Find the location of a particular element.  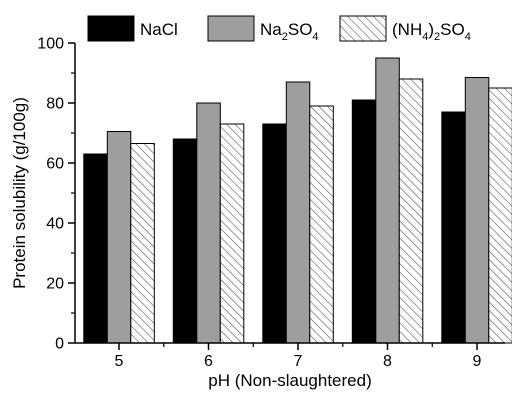

x-tick-label-6: 6 is located at coordinates (208, 361).